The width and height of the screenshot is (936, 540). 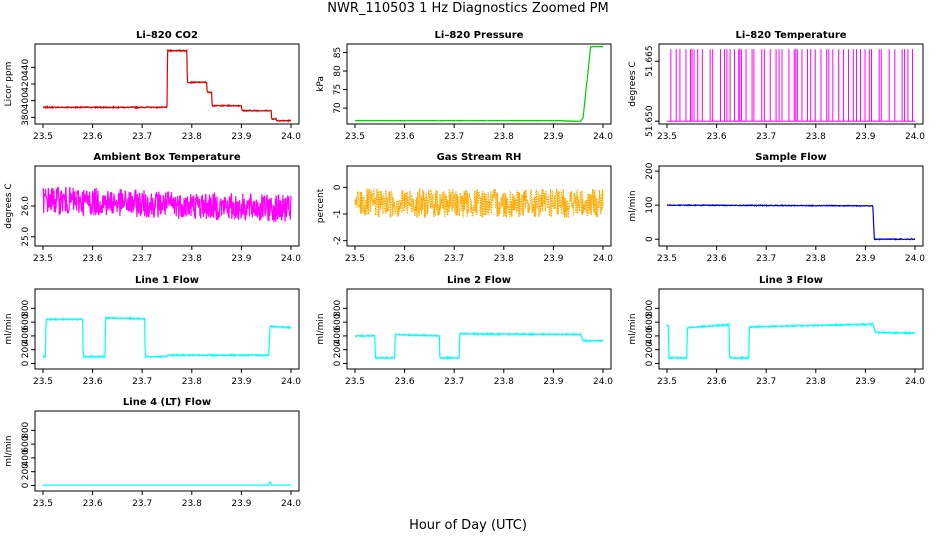 What do you see at coordinates (338, 240) in the screenshot?
I see `y-tick-label: -2` at bounding box center [338, 240].